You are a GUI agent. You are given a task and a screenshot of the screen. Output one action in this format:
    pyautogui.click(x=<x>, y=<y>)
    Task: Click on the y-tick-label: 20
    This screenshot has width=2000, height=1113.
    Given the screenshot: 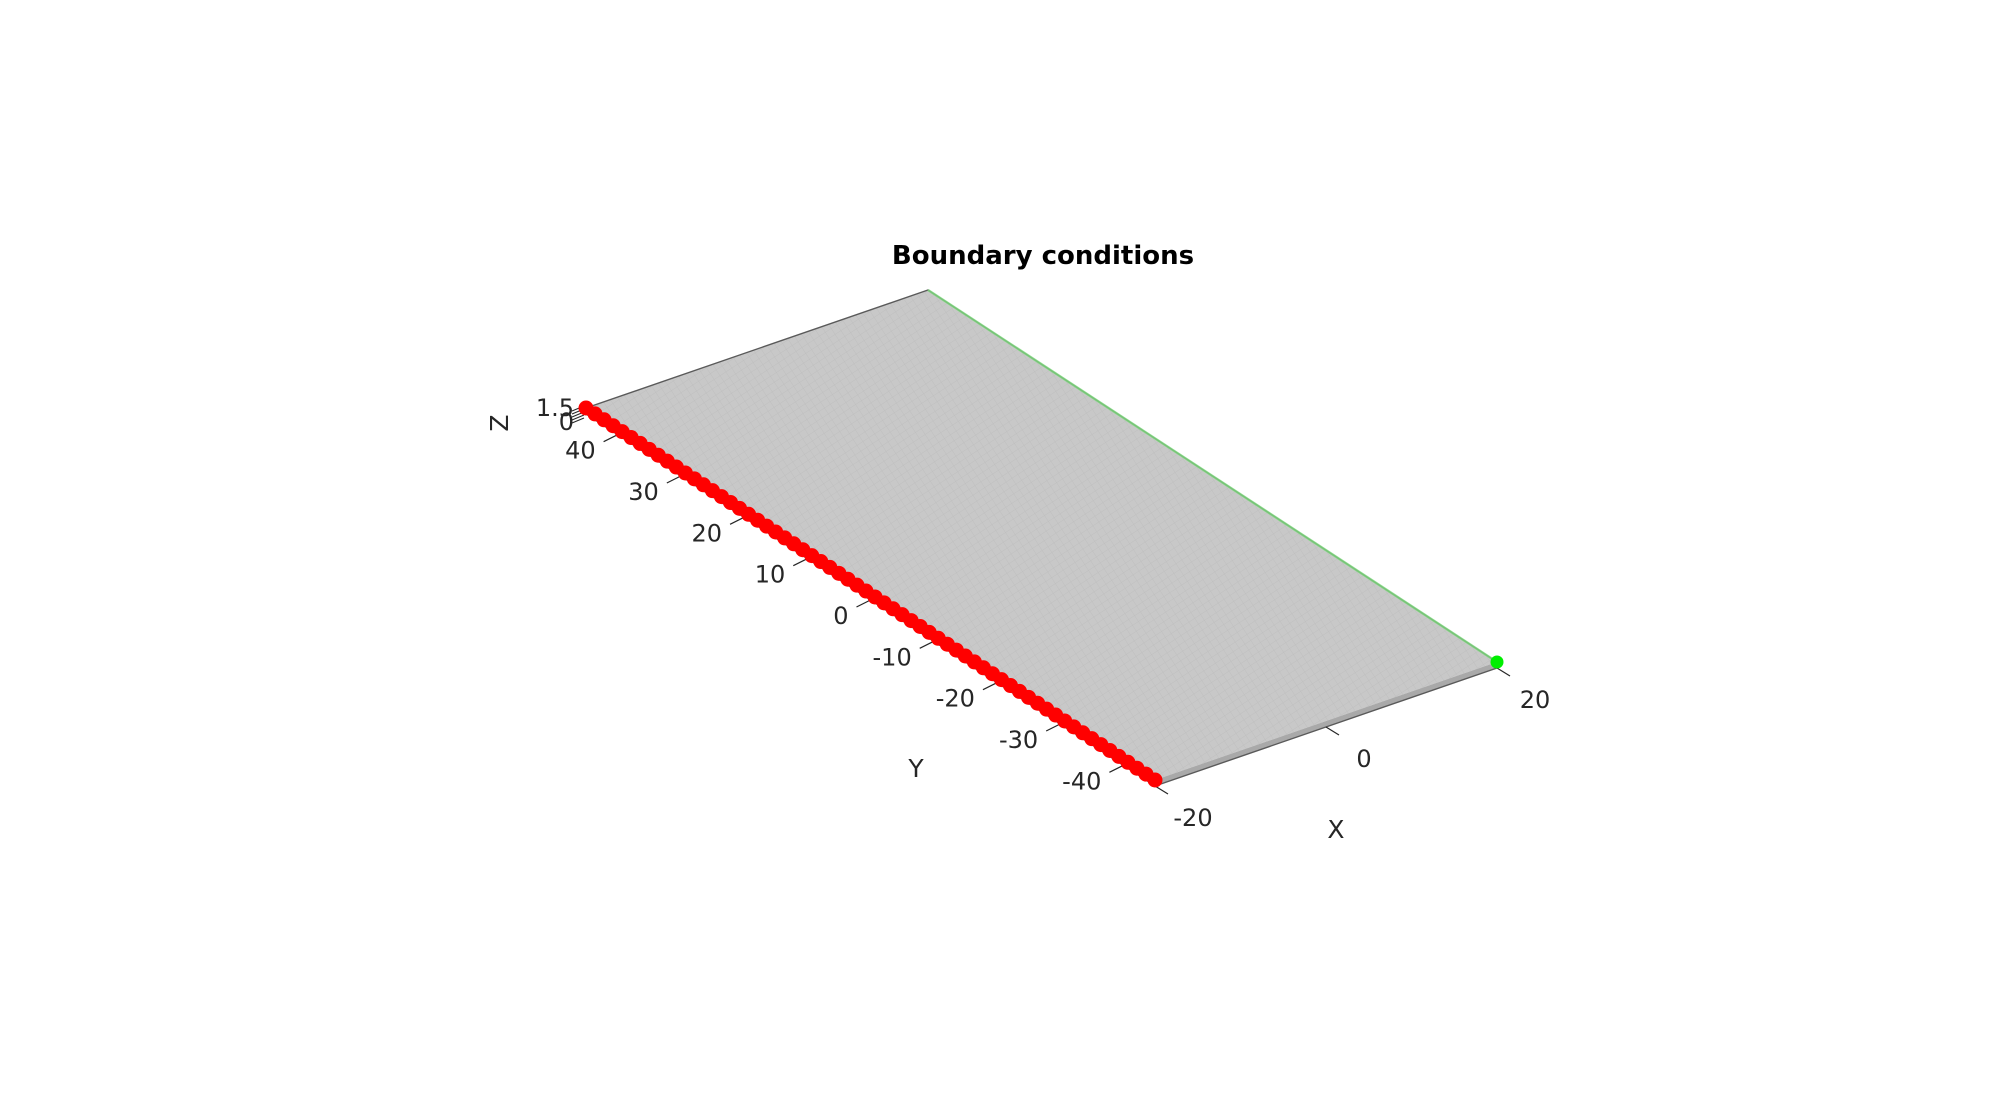 What is the action you would take?
    pyautogui.click(x=707, y=533)
    